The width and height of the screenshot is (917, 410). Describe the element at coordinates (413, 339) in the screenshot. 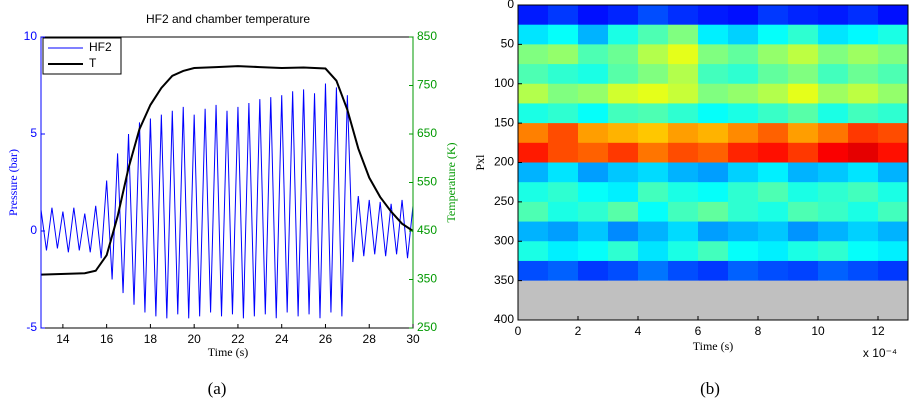

I see `x-tick-label: 30` at that location.